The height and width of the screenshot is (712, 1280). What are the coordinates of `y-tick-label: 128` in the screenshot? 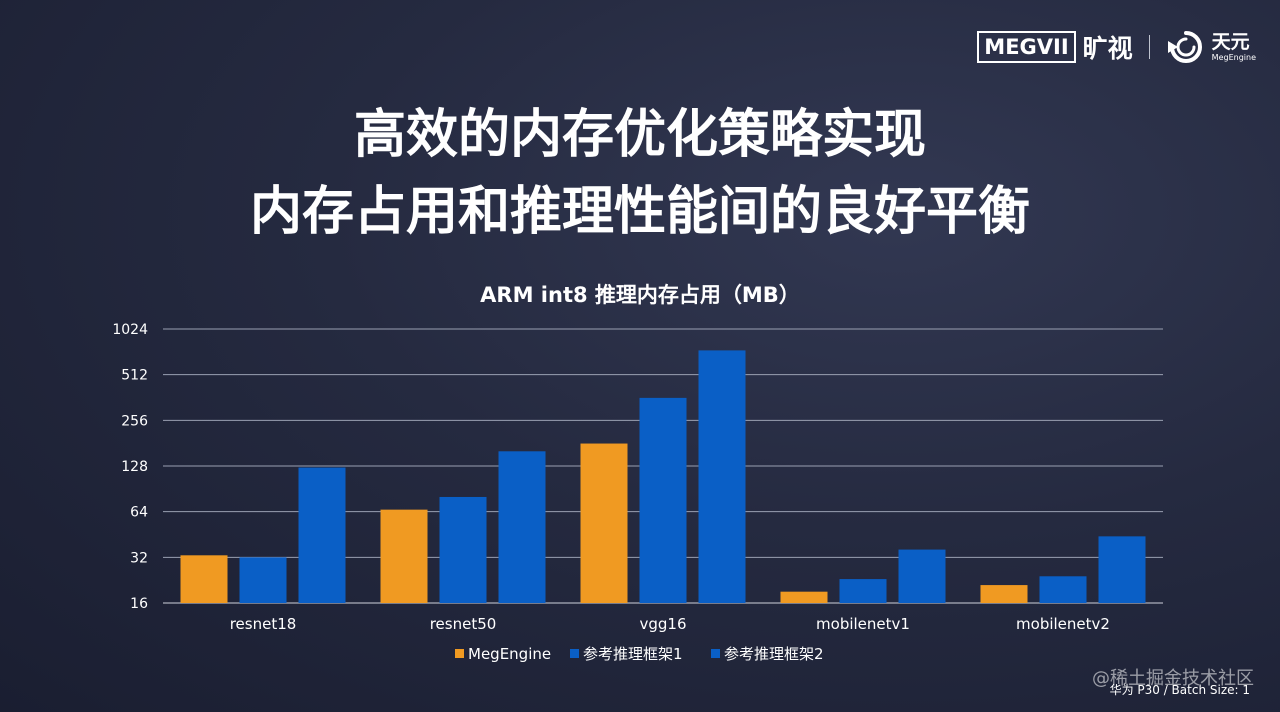 It's located at (134, 467).